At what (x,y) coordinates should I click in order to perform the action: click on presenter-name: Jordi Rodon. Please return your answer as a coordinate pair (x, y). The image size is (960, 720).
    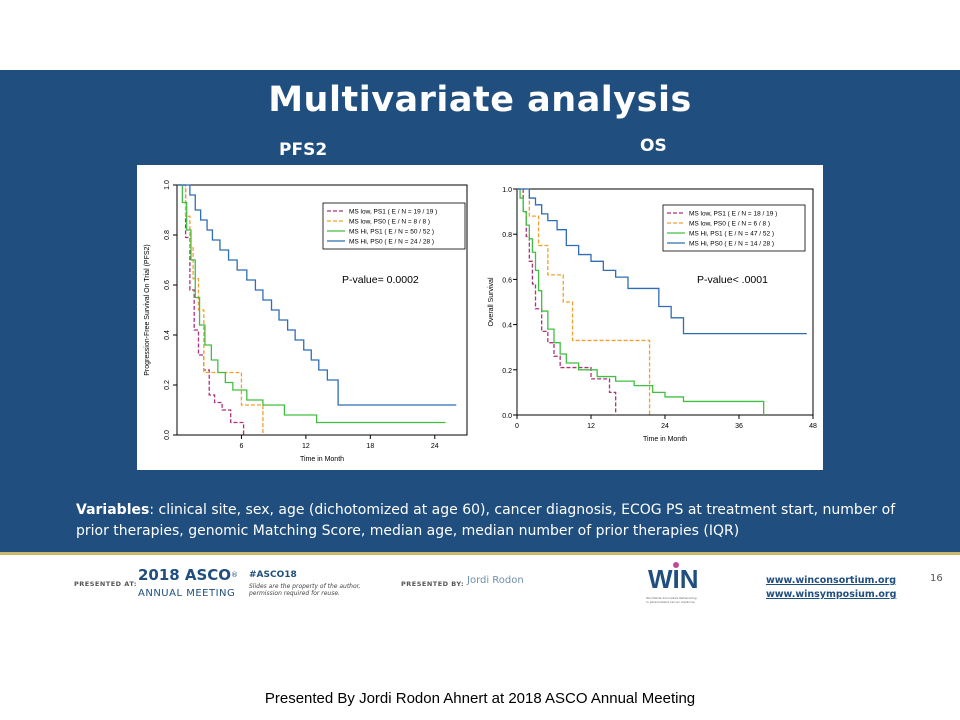
    Looking at the image, I should click on (495, 580).